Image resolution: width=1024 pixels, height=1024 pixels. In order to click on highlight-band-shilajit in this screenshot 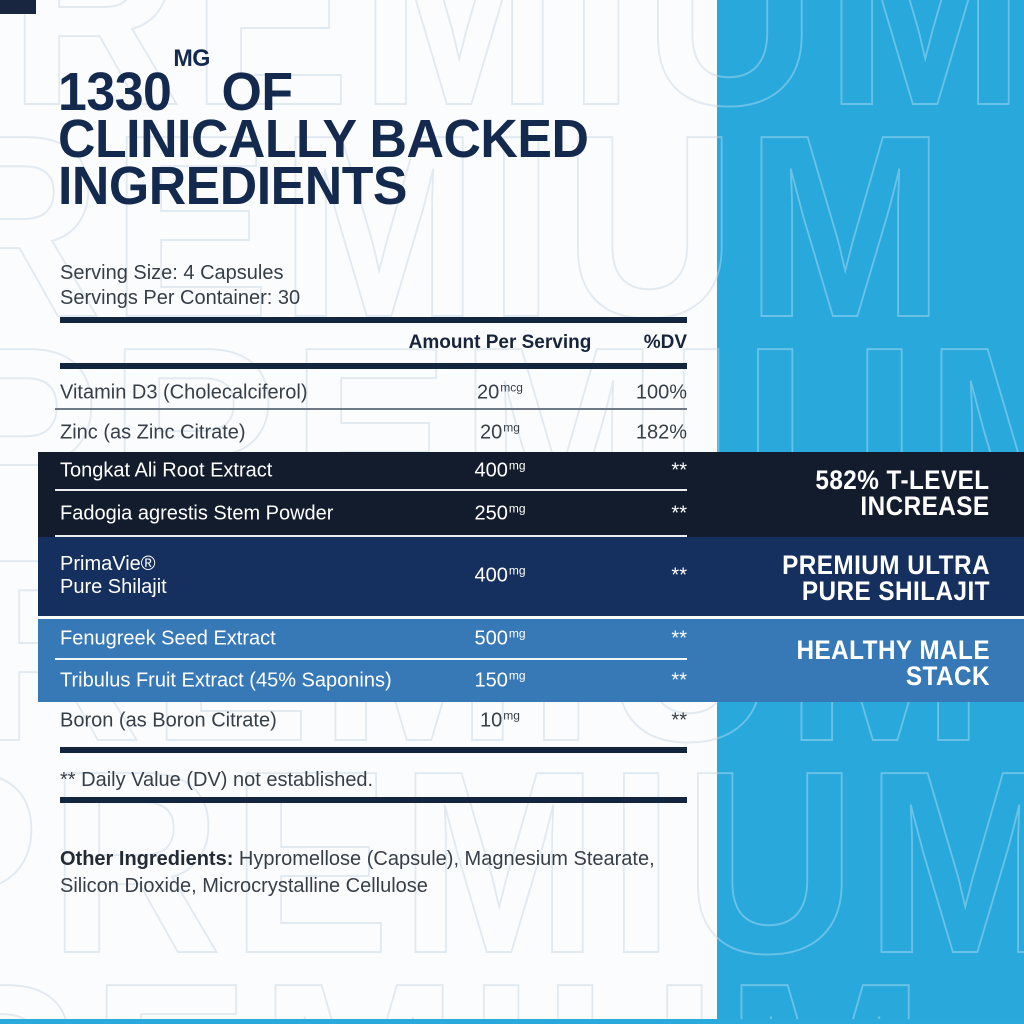, I will do `click(531, 576)`.